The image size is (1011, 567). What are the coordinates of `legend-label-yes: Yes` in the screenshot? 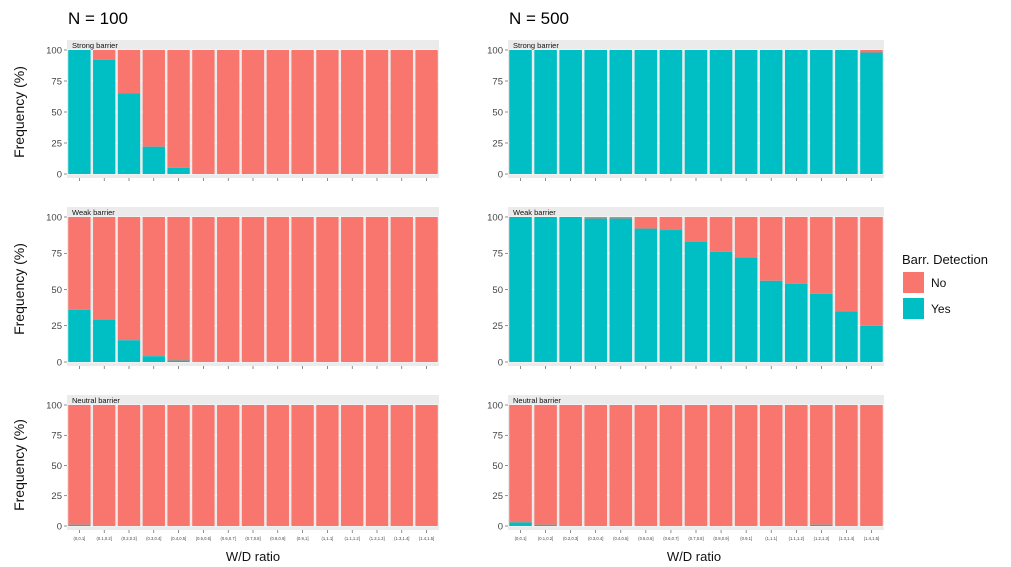 It's located at (941, 309).